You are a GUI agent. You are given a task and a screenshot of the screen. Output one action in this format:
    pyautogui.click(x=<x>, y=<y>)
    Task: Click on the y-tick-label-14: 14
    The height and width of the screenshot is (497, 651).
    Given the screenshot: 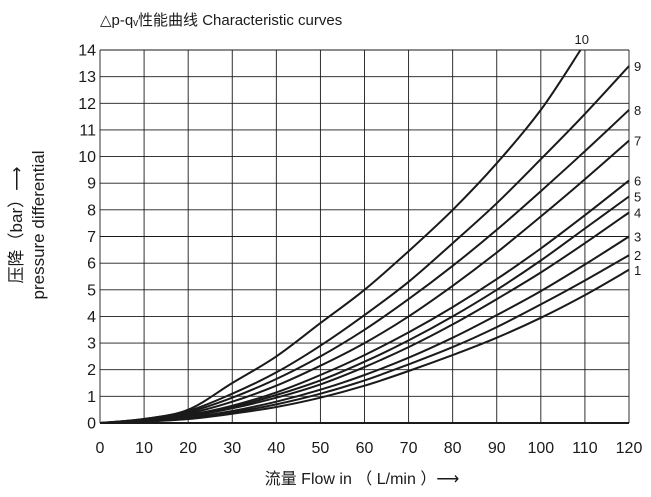 What is the action you would take?
    pyautogui.click(x=87, y=51)
    